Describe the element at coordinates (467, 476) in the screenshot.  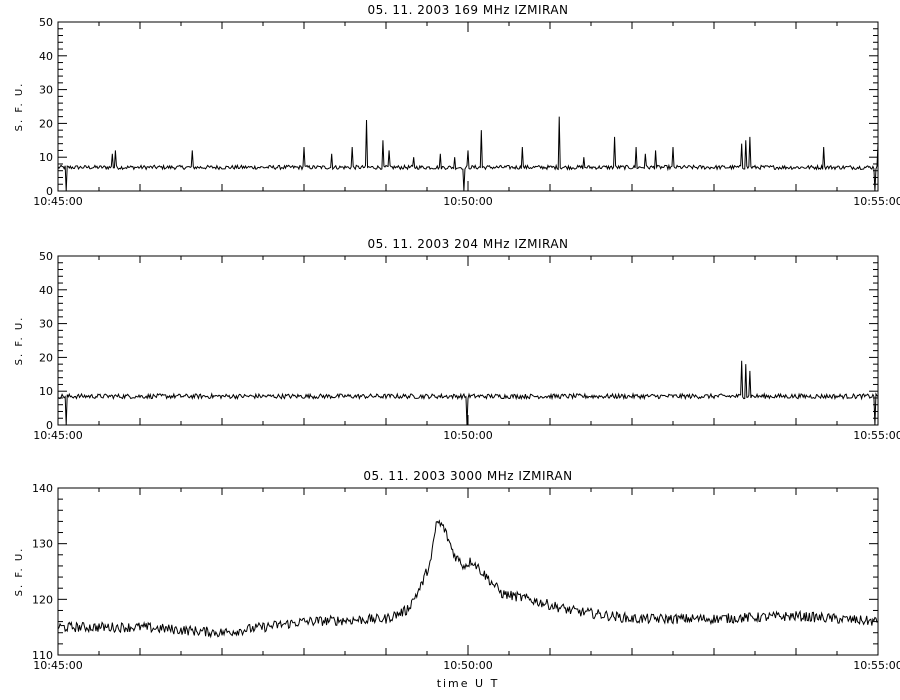
I see `chart-title: 05. 11. 2003 3000 MHz IZMIRAN` at that location.